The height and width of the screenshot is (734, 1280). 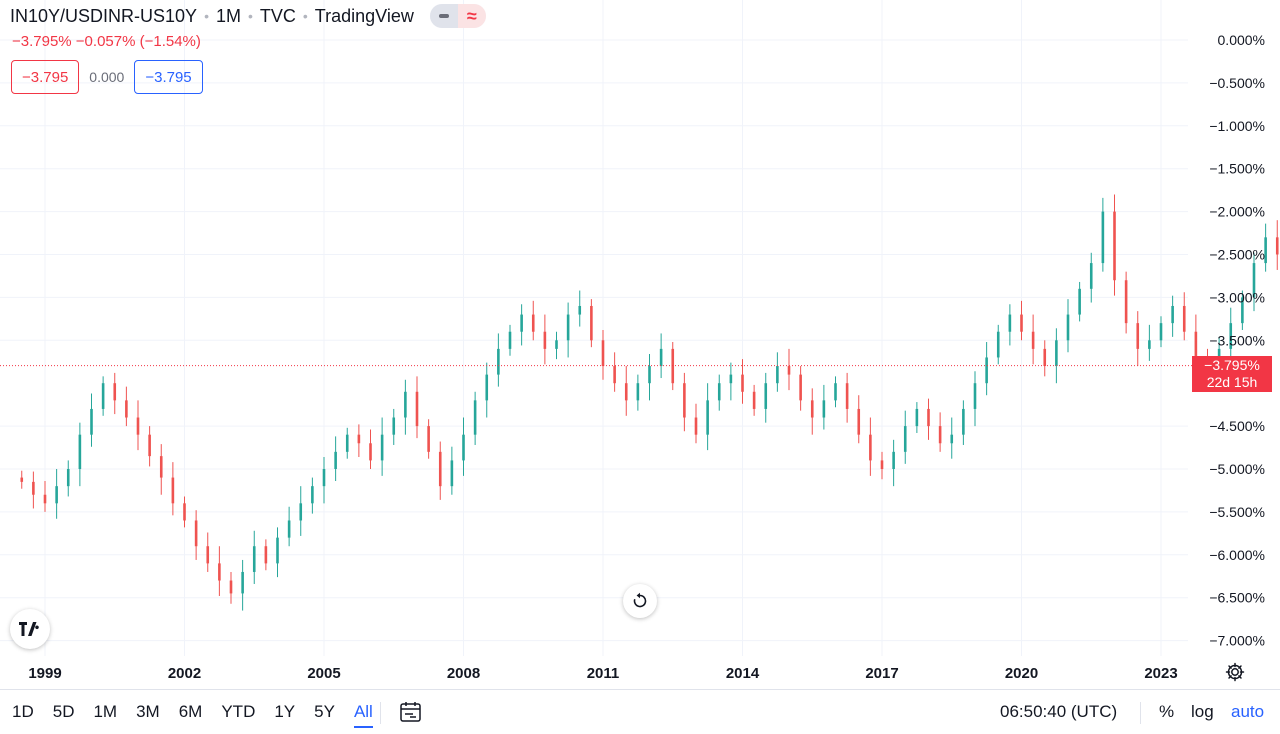 I want to click on x-tick-label: 1999, so click(x=44, y=673).